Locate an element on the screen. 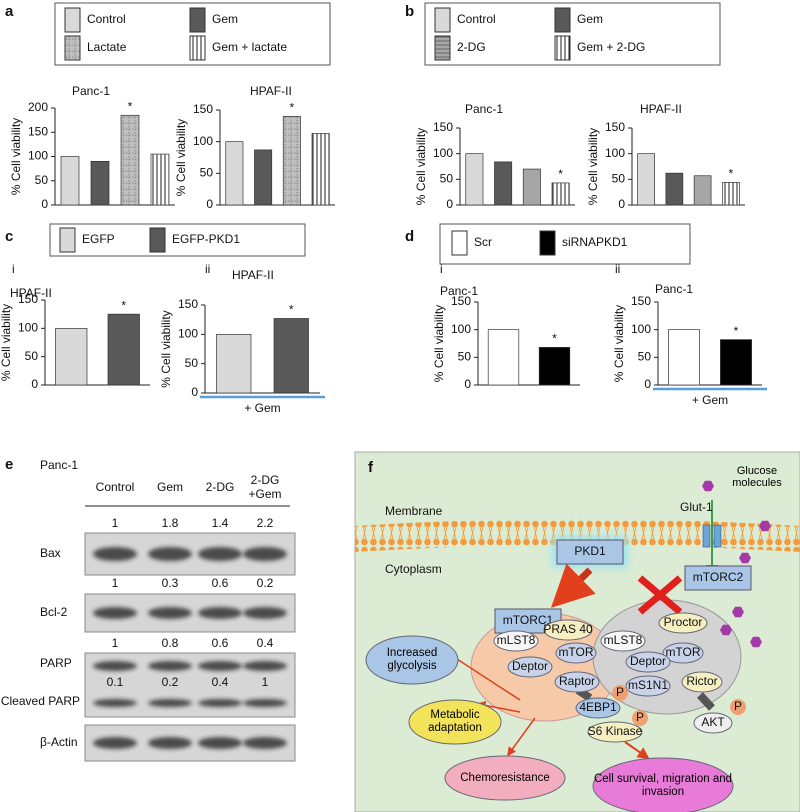 The image size is (800, 812). glucose-label-text: Glucose molecules is located at coordinates (757, 476).